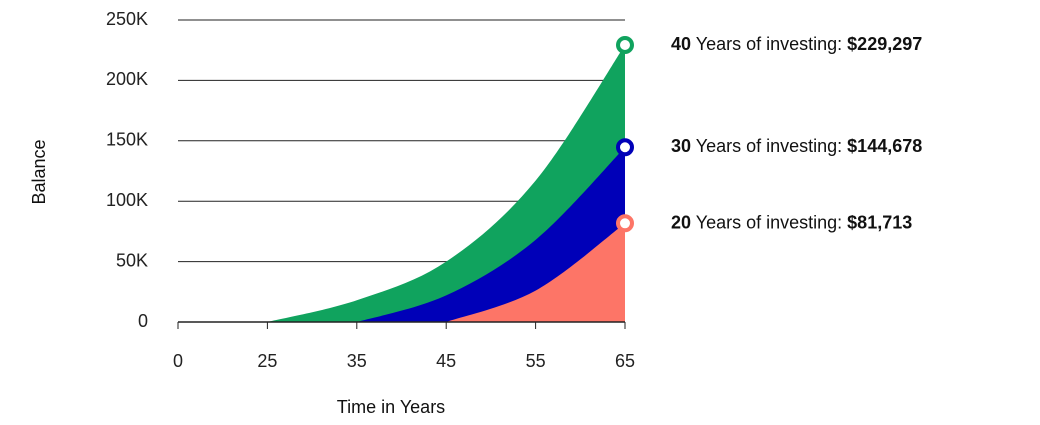  What do you see at coordinates (267, 361) in the screenshot?
I see `x-tick-label: 25` at bounding box center [267, 361].